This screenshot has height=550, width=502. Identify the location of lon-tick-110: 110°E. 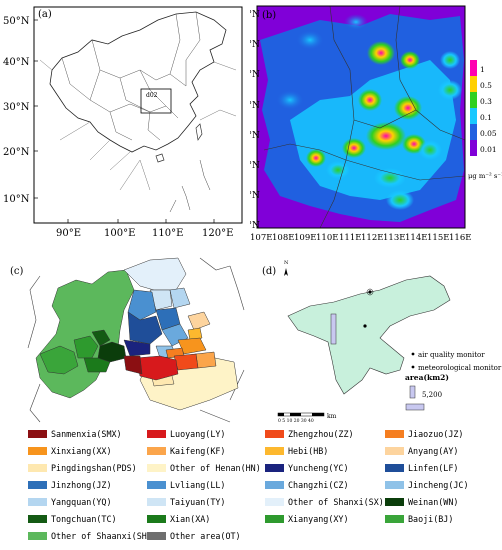
(167, 233).